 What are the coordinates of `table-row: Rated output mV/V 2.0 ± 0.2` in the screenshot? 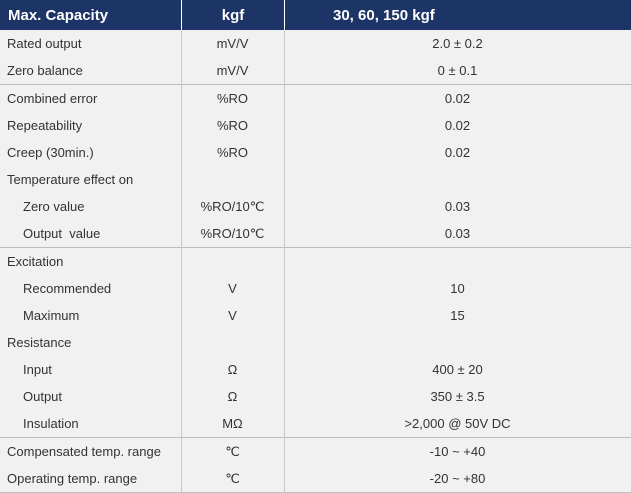 It's located at (315, 43).